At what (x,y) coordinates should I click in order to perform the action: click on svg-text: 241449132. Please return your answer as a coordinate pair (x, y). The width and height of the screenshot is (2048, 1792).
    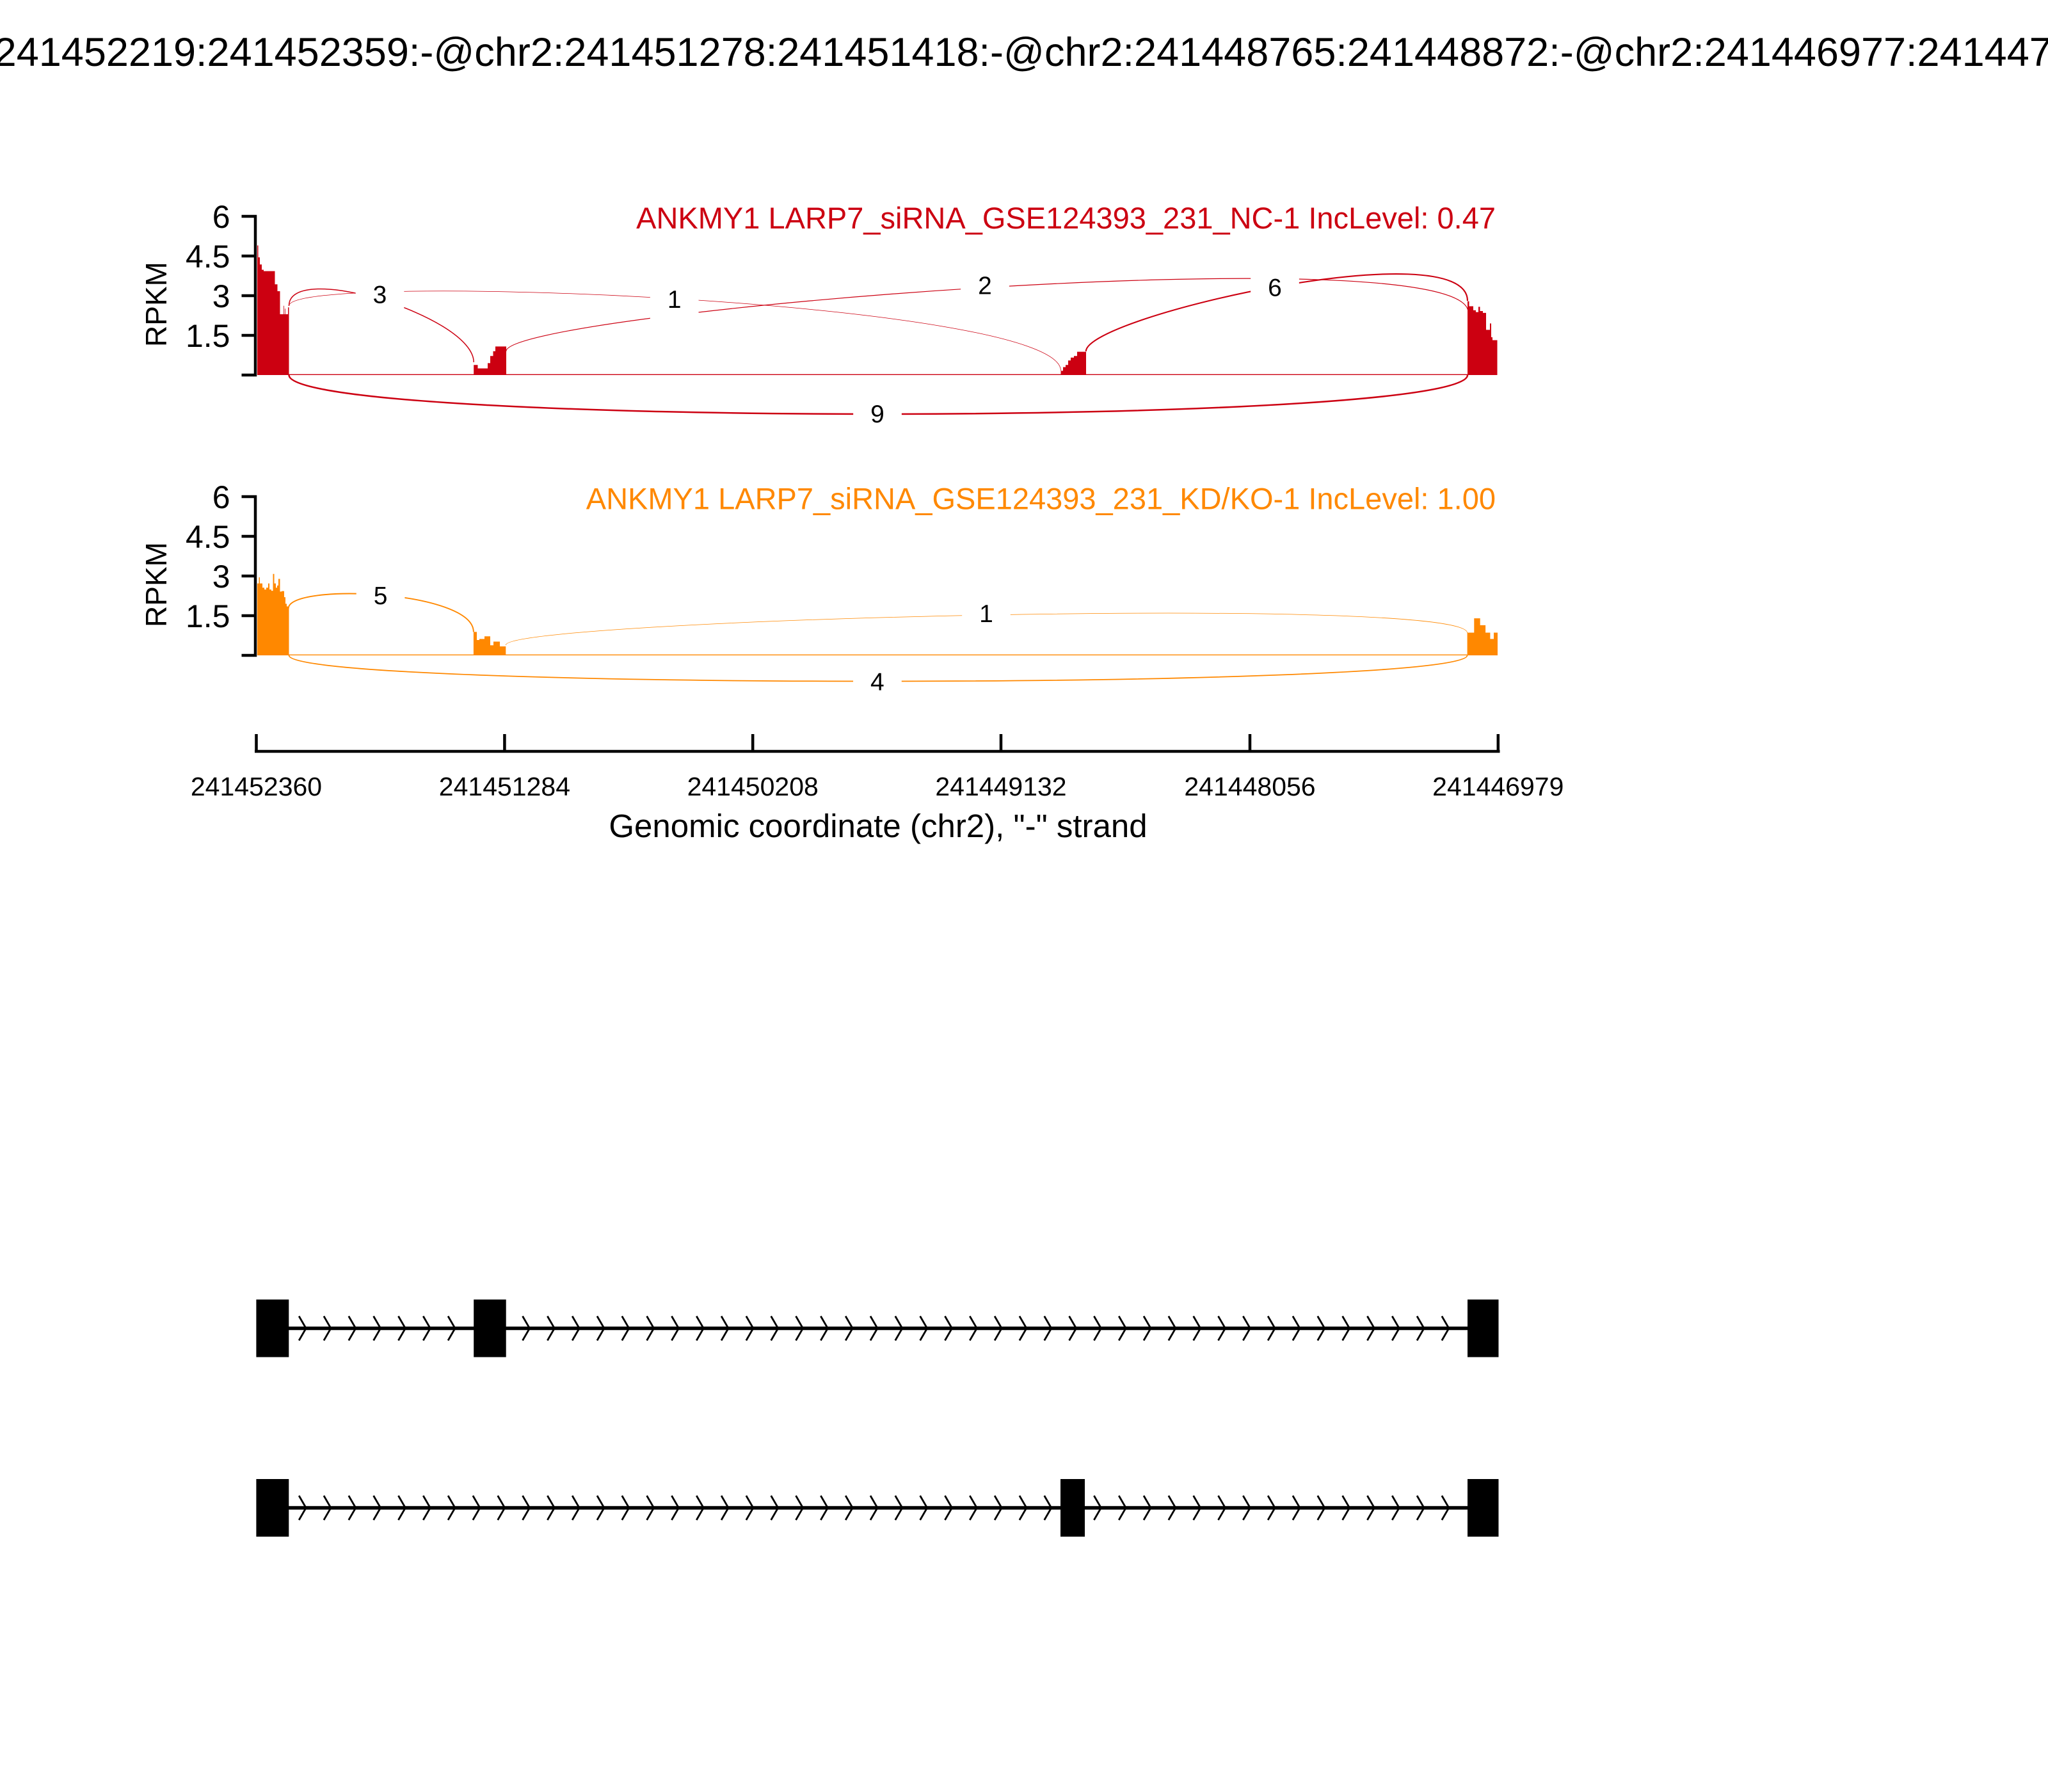
    Looking at the image, I should click on (1000, 786).